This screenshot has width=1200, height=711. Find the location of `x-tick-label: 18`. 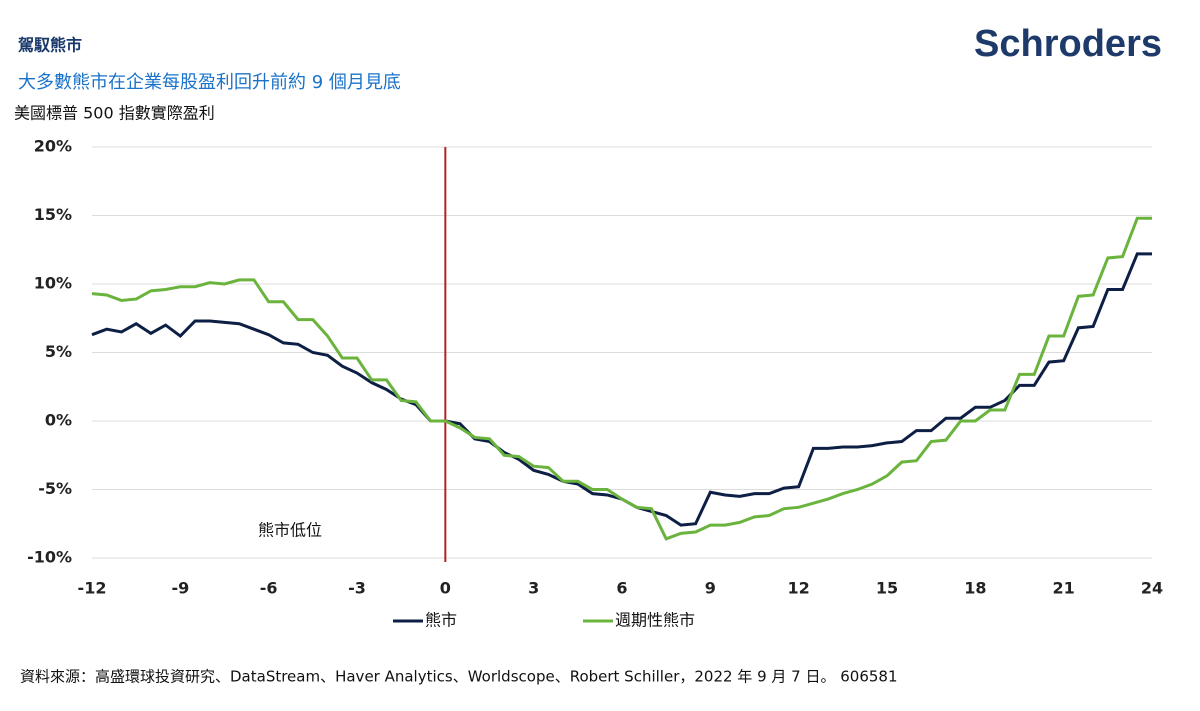

x-tick-label: 18 is located at coordinates (975, 588).